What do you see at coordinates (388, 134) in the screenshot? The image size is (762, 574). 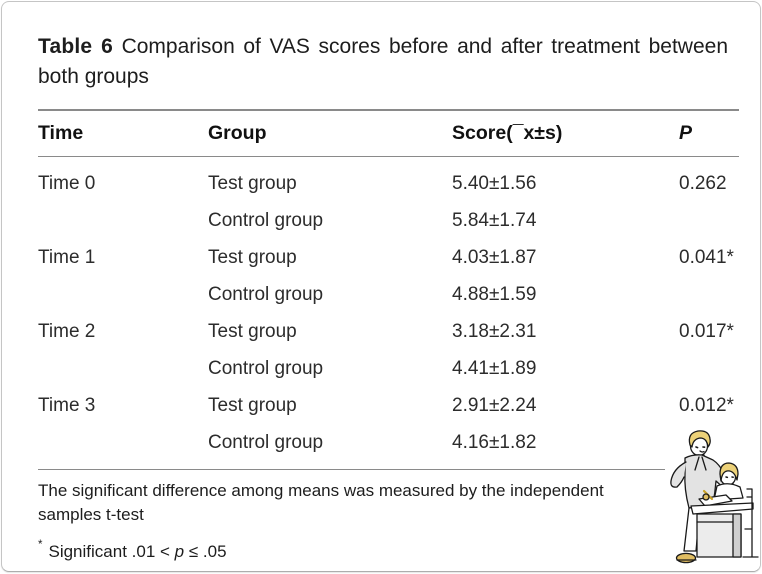 I see `table-header-row: Time Group Score(¯x±s) P` at bounding box center [388, 134].